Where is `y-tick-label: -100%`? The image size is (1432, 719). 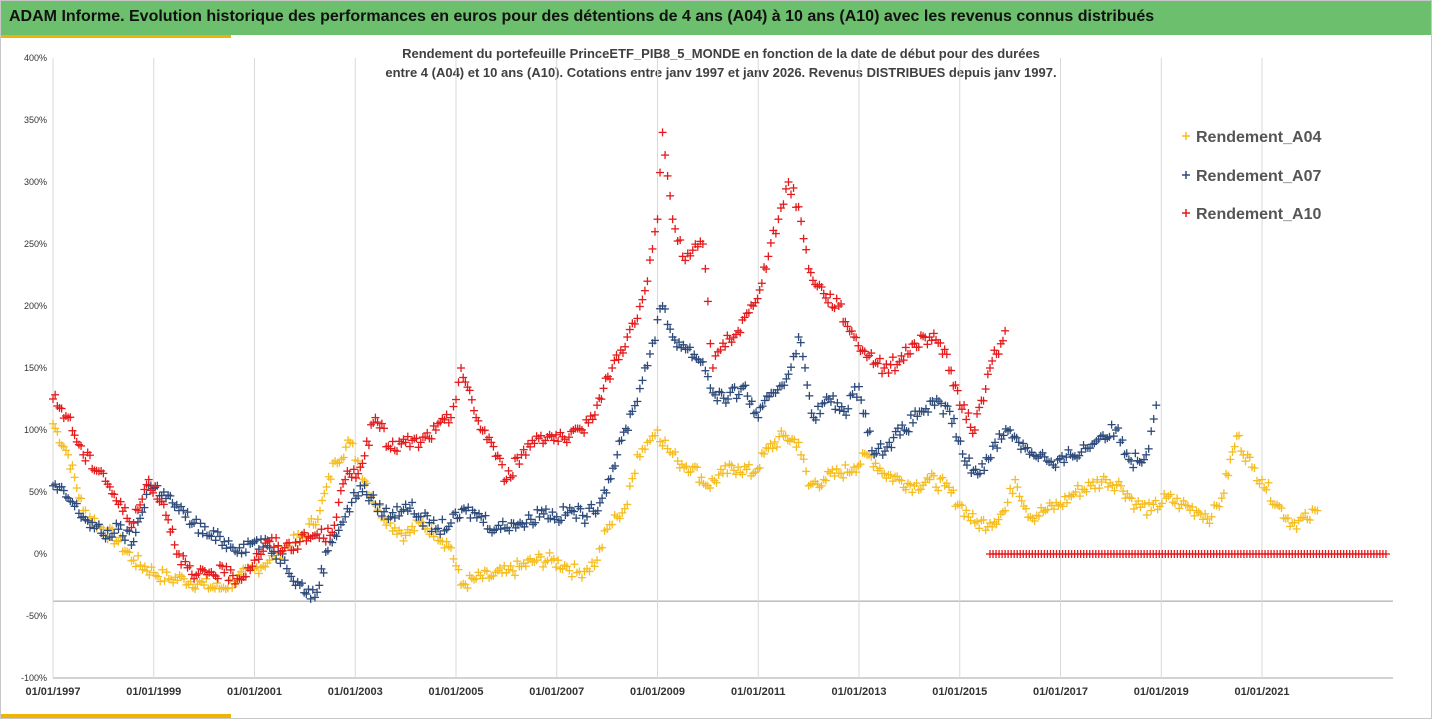
y-tick-label: -100% is located at coordinates (34, 678).